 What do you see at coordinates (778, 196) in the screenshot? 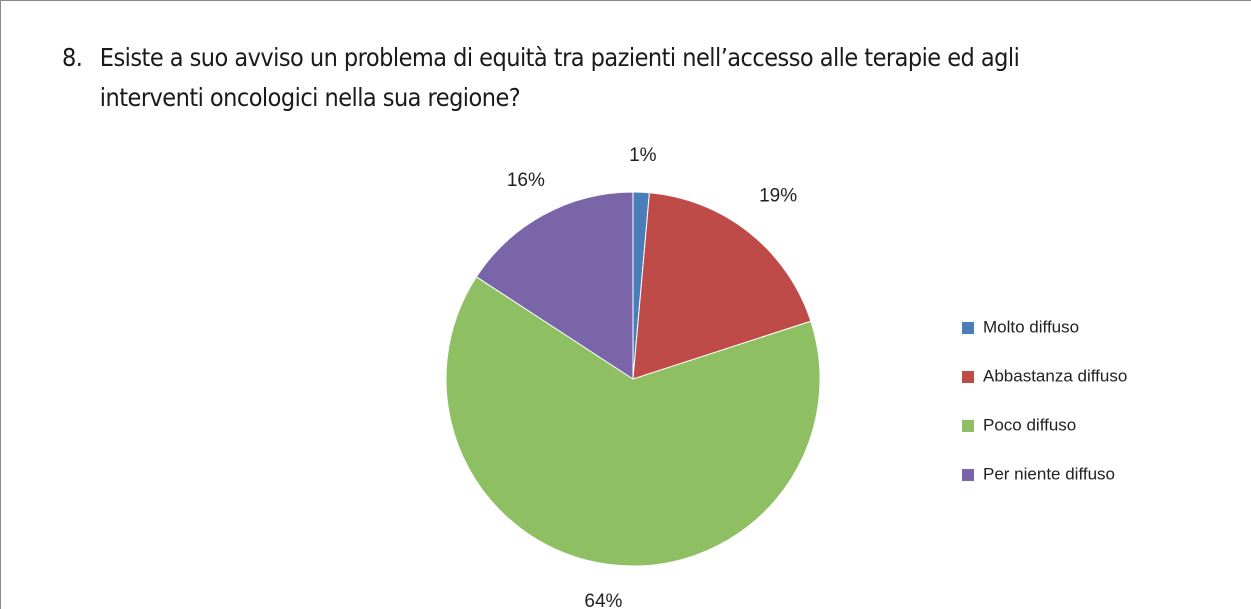
I see `data-label-abbastanza-diffuso: 19%` at bounding box center [778, 196].